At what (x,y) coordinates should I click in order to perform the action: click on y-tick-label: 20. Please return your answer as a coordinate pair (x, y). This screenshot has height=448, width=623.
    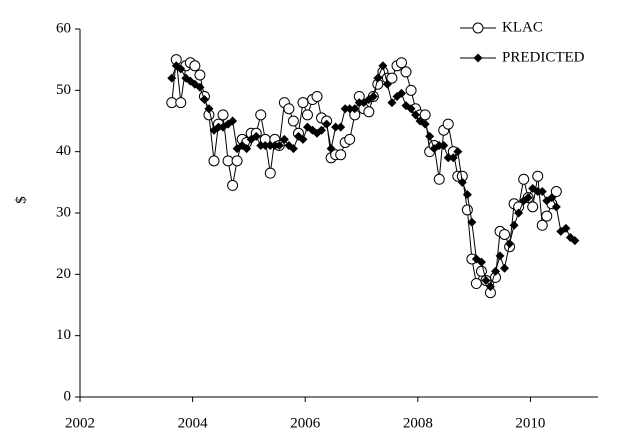
    Looking at the image, I should click on (63, 274).